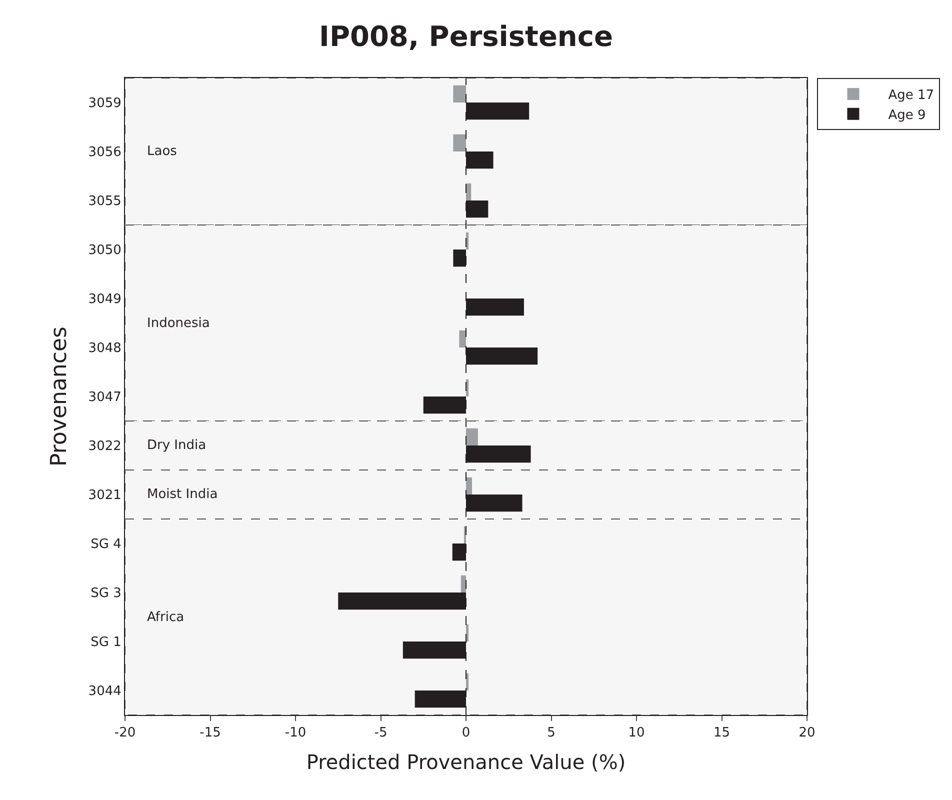  What do you see at coordinates (210, 733) in the screenshot?
I see `x-tick-label: -15` at bounding box center [210, 733].